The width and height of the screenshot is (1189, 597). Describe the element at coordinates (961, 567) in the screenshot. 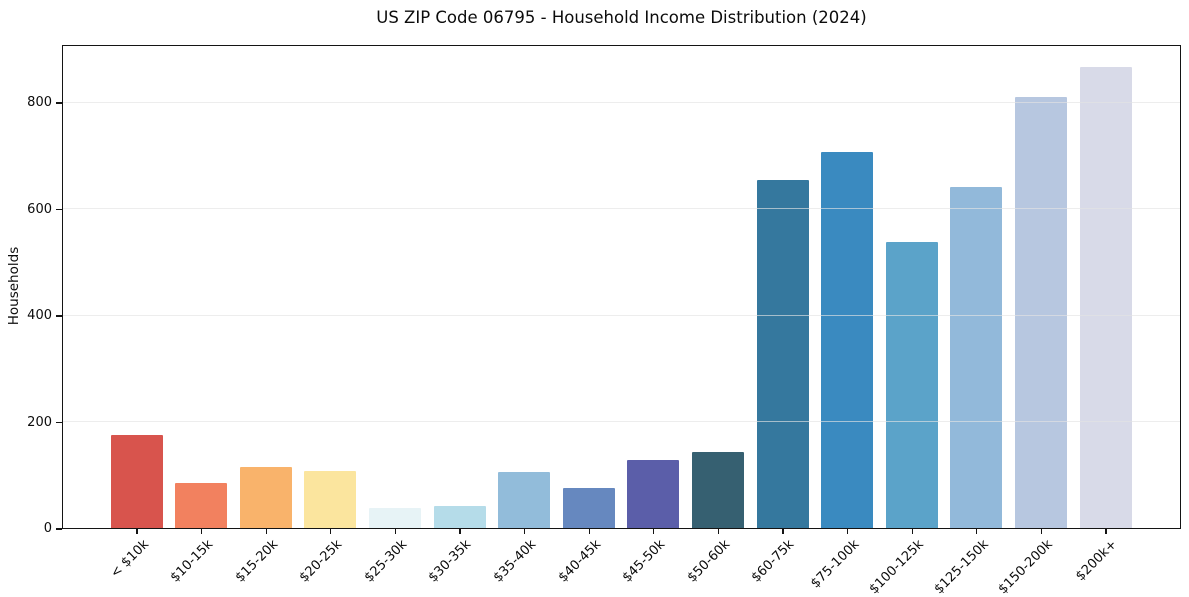

I see `x-tick-label-13: $125-150k` at that location.